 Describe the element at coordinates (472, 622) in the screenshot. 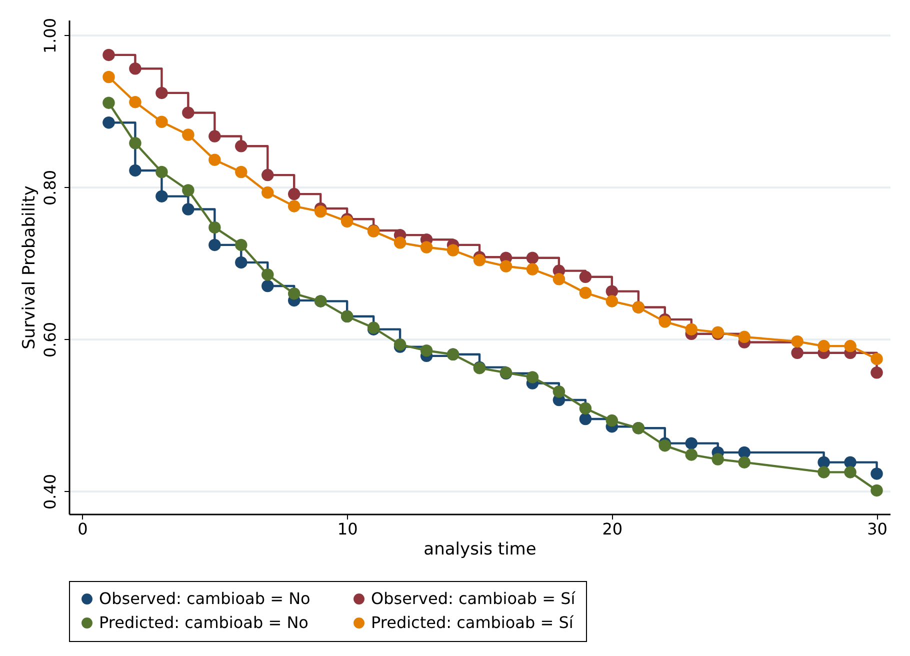

I see `legend-label: Predicted: cambioab = Sí` at that location.